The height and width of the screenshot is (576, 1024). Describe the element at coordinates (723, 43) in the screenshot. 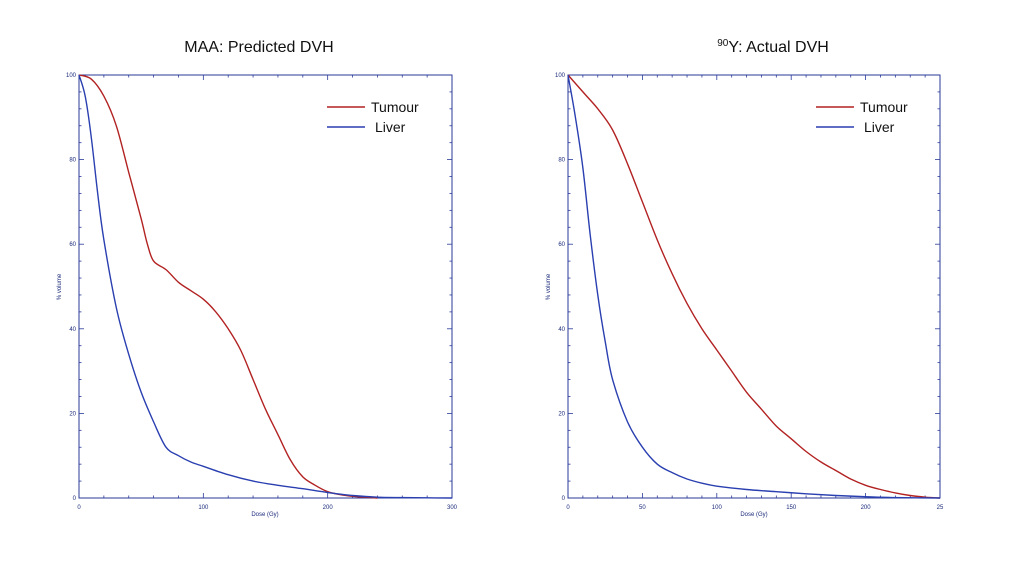

I see `chart-title-sup: 90` at that location.